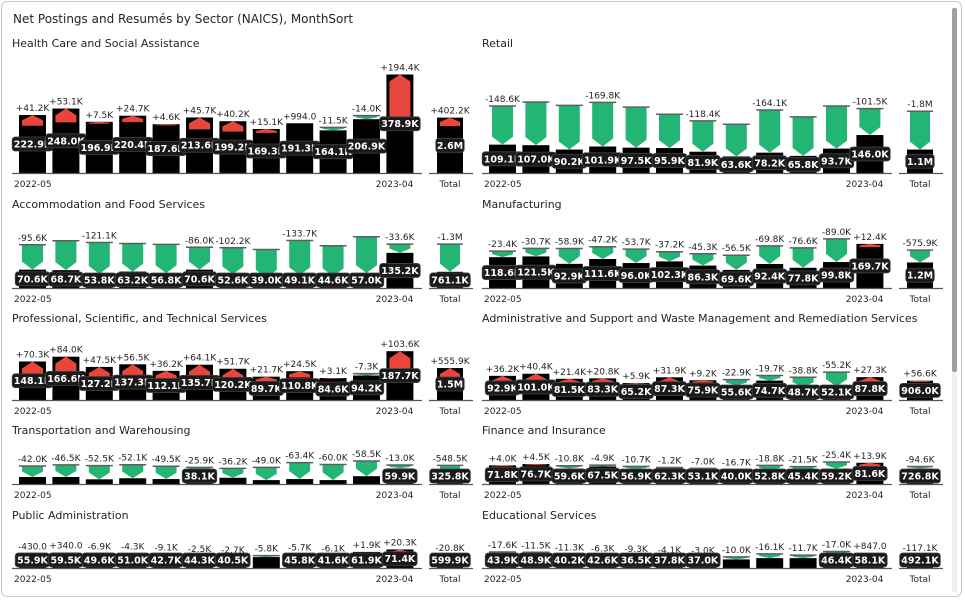 The image size is (965, 600). What do you see at coordinates (450, 112) in the screenshot?
I see `total-delta-label: +402.2K` at bounding box center [450, 112].